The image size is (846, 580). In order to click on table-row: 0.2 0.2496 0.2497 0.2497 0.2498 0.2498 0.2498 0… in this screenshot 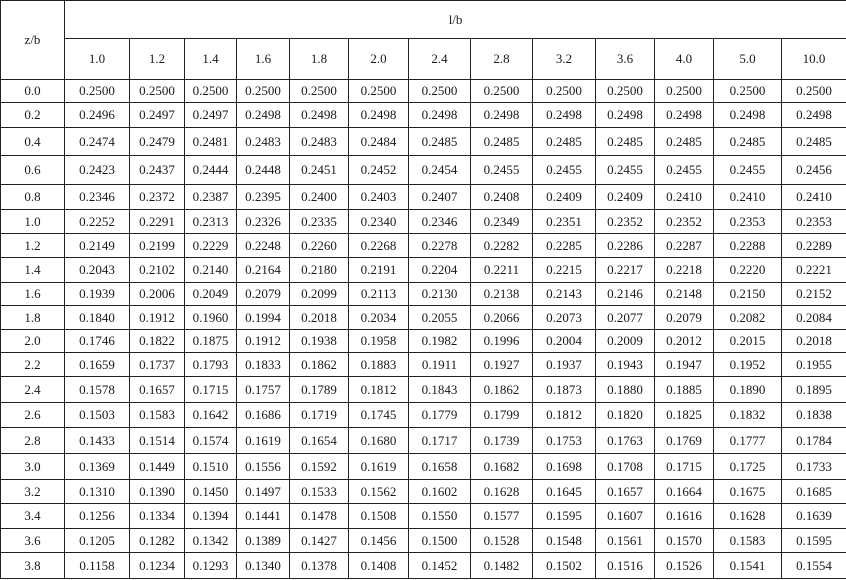, I will do `click(423, 115)`.